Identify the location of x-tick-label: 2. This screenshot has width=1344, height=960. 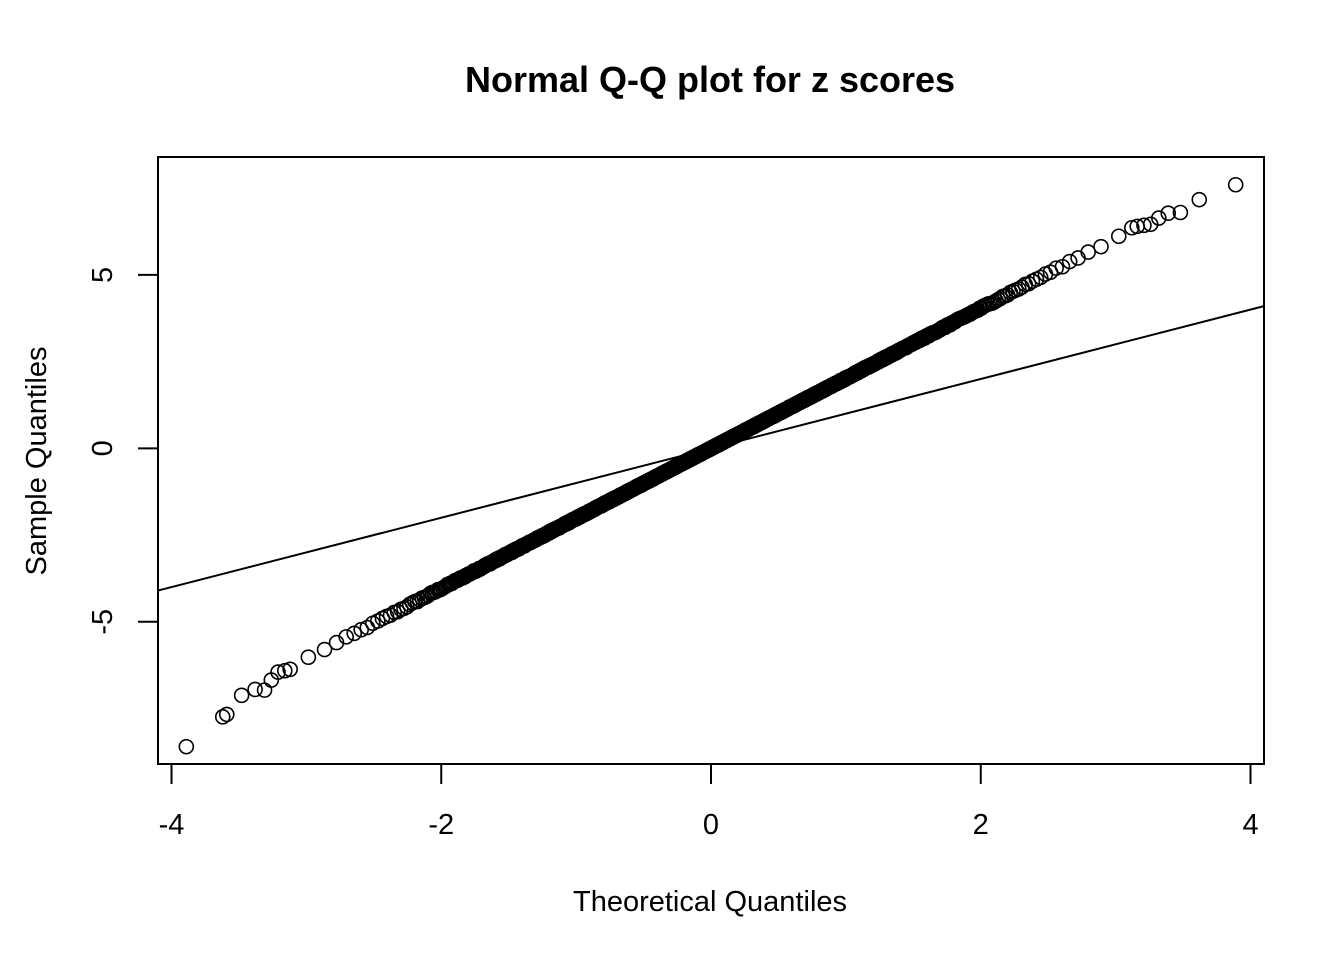
(981, 825).